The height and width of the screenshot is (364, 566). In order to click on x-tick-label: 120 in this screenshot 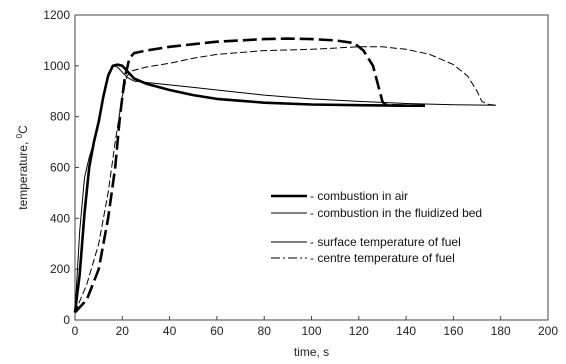, I will do `click(359, 331)`.